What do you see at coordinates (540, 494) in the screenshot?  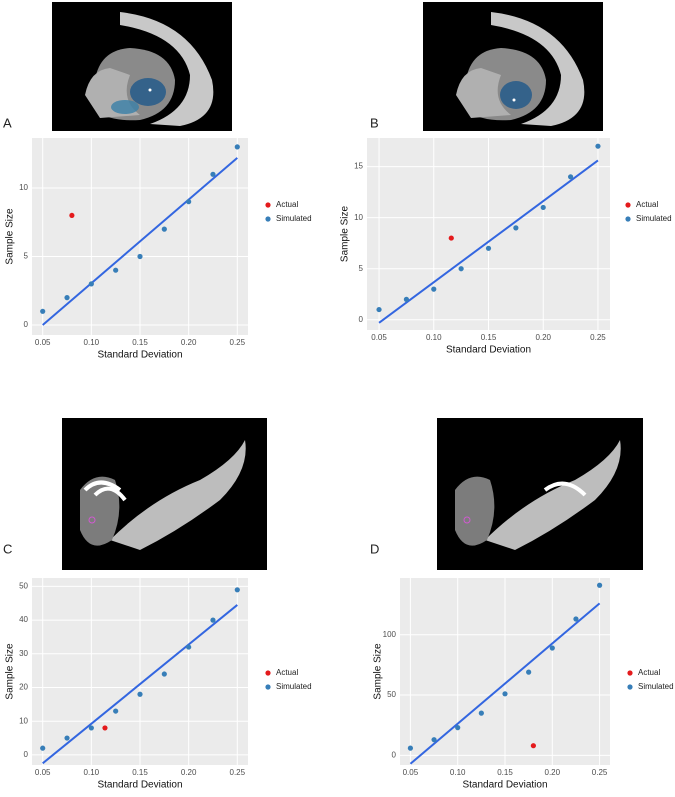 I see `brain-image-d` at bounding box center [540, 494].